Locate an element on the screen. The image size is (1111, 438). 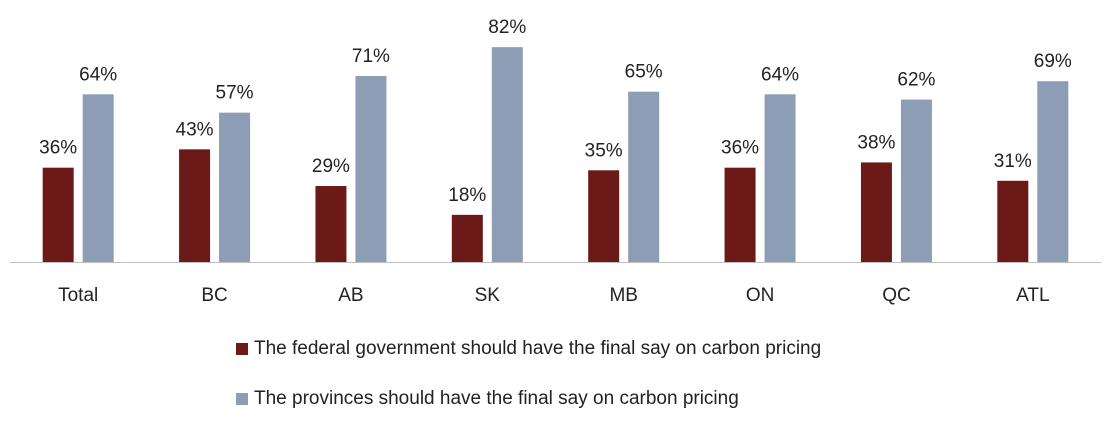
bar-federal-bc is located at coordinates (195, 205).